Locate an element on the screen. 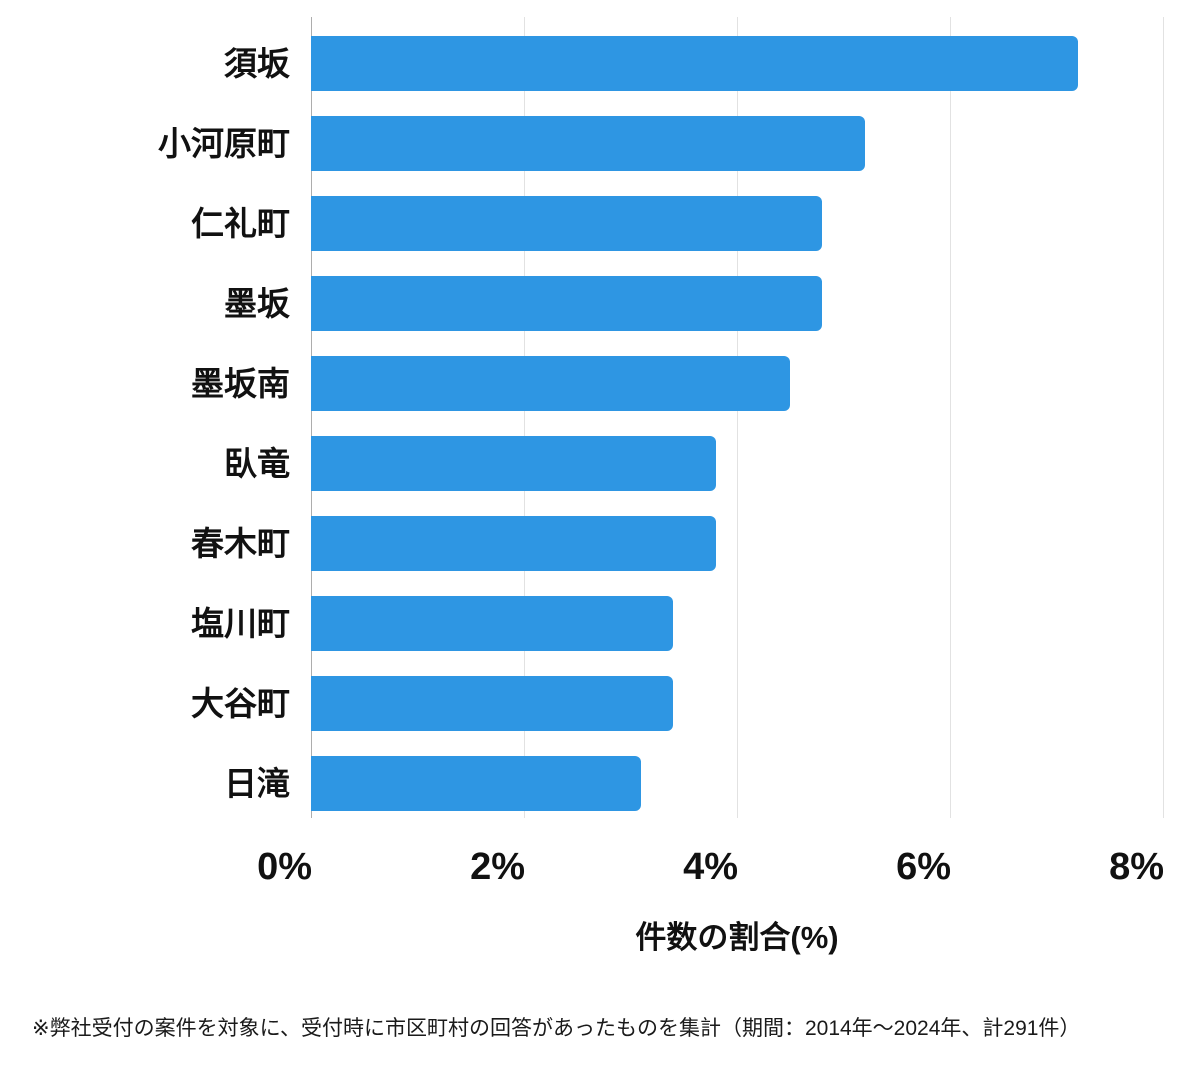 This screenshot has width=1200, height=1069. bar-墨坂 is located at coordinates (566, 303).